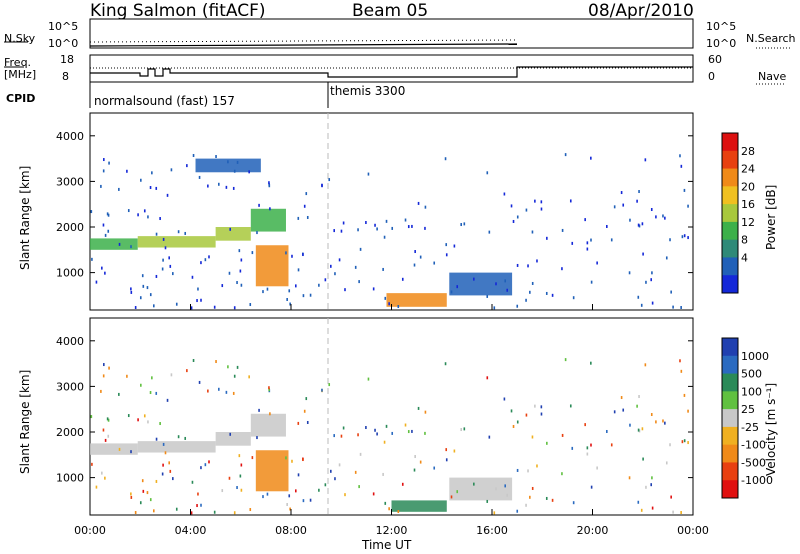 The height and width of the screenshot is (554, 800). Describe the element at coordinates (301, 232) in the screenshot. I see `power-features` at that location.